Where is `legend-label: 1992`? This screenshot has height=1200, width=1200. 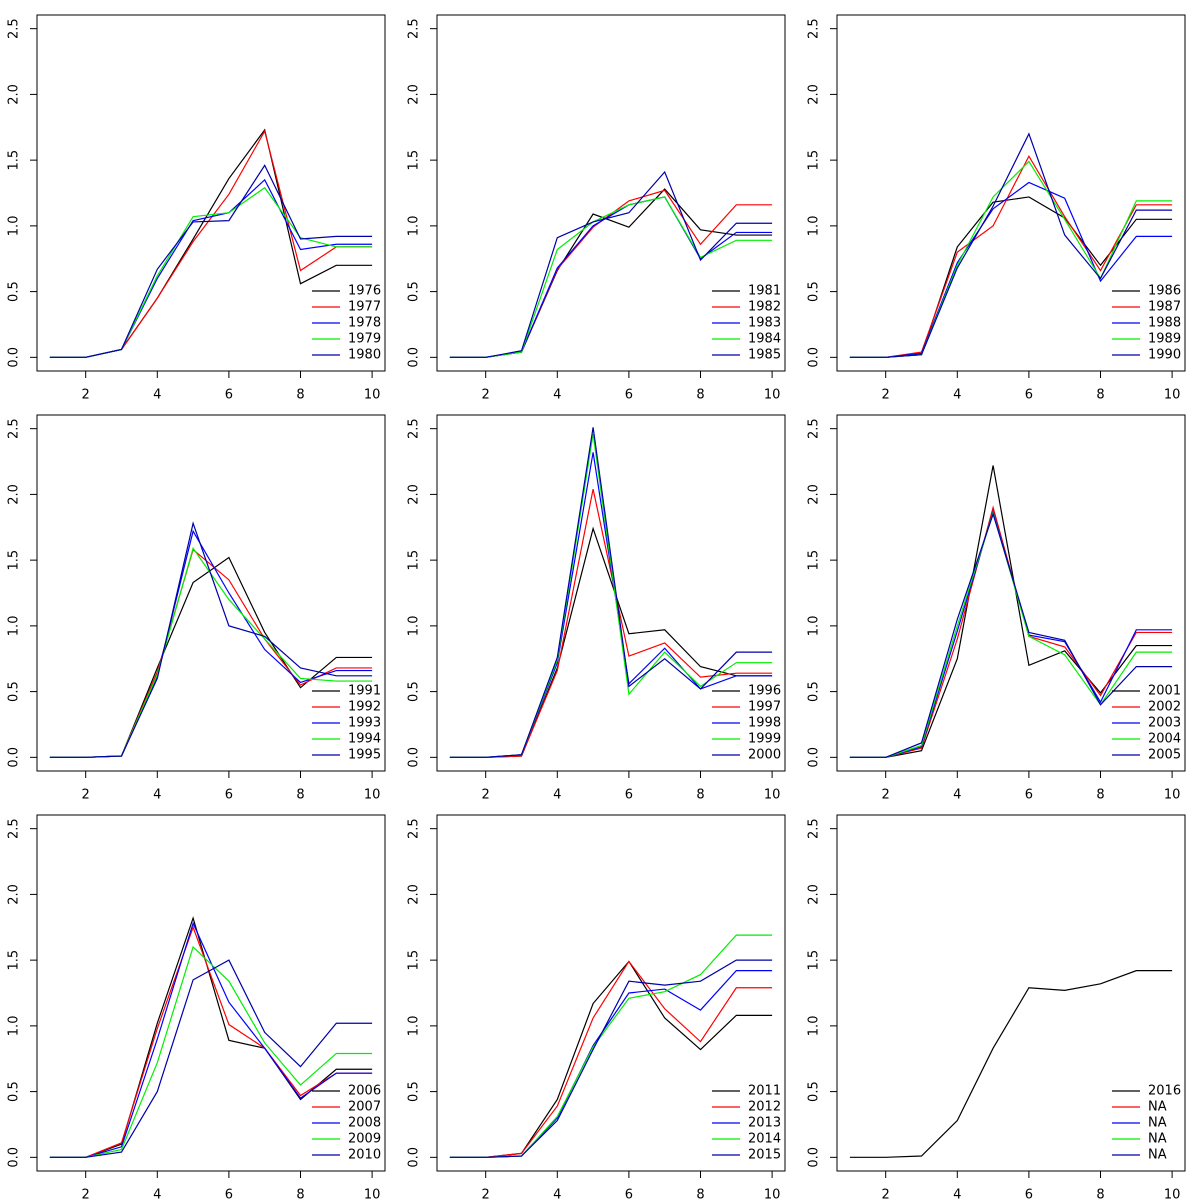 legend-label: 1992 is located at coordinates (364, 707).